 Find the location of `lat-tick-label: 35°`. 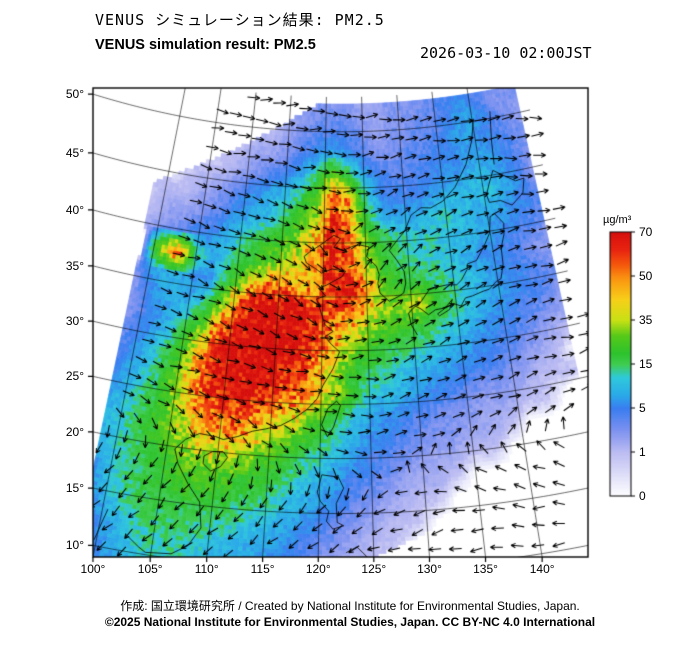

lat-tick-label: 35° is located at coordinates (74, 265).